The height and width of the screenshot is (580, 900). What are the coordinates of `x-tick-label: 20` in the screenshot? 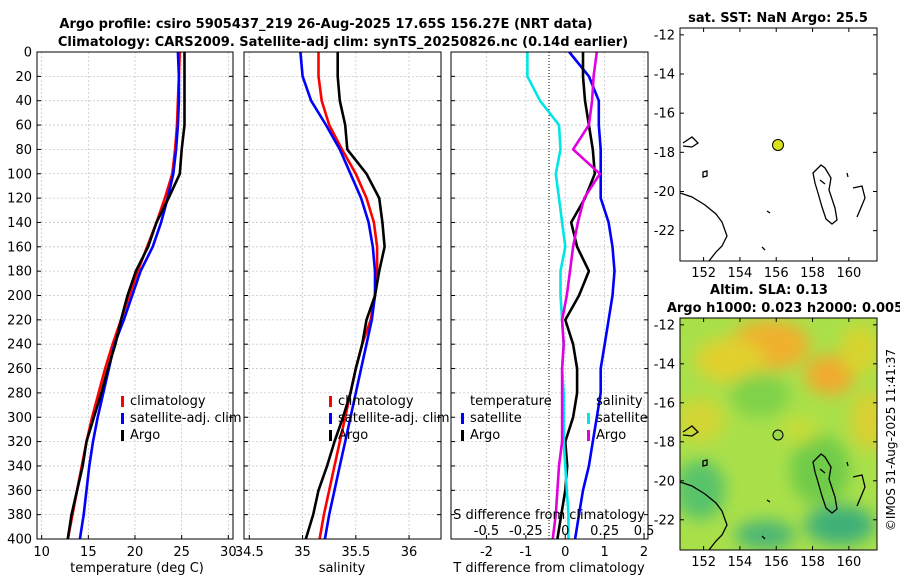 It's located at (135, 552).